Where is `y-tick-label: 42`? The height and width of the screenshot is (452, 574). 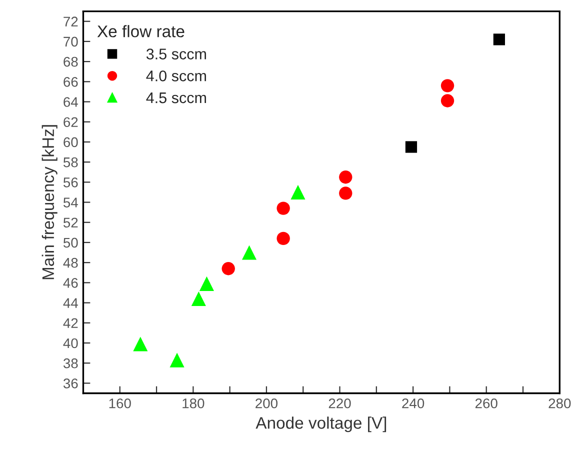 y-tick-label: 42 is located at coordinates (70, 323).